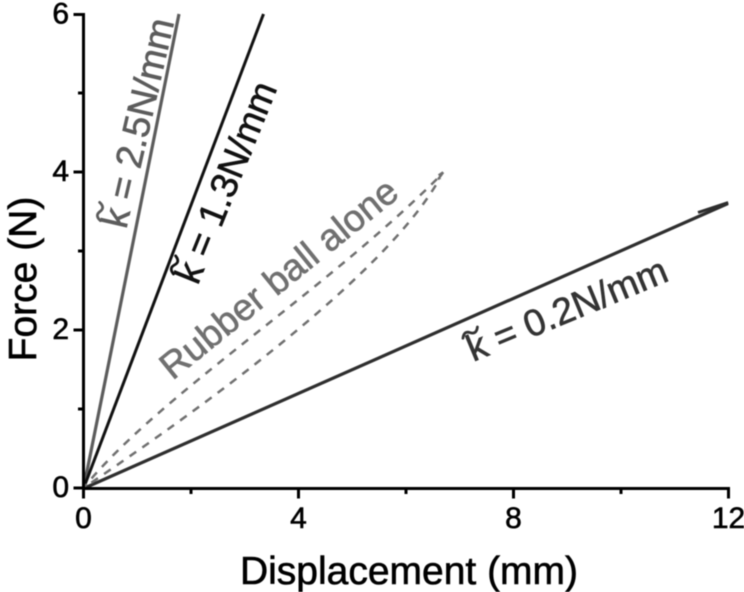  What do you see at coordinates (137, 123) in the screenshot?
I see `svg-text: k = 2.5N/mm` at bounding box center [137, 123].